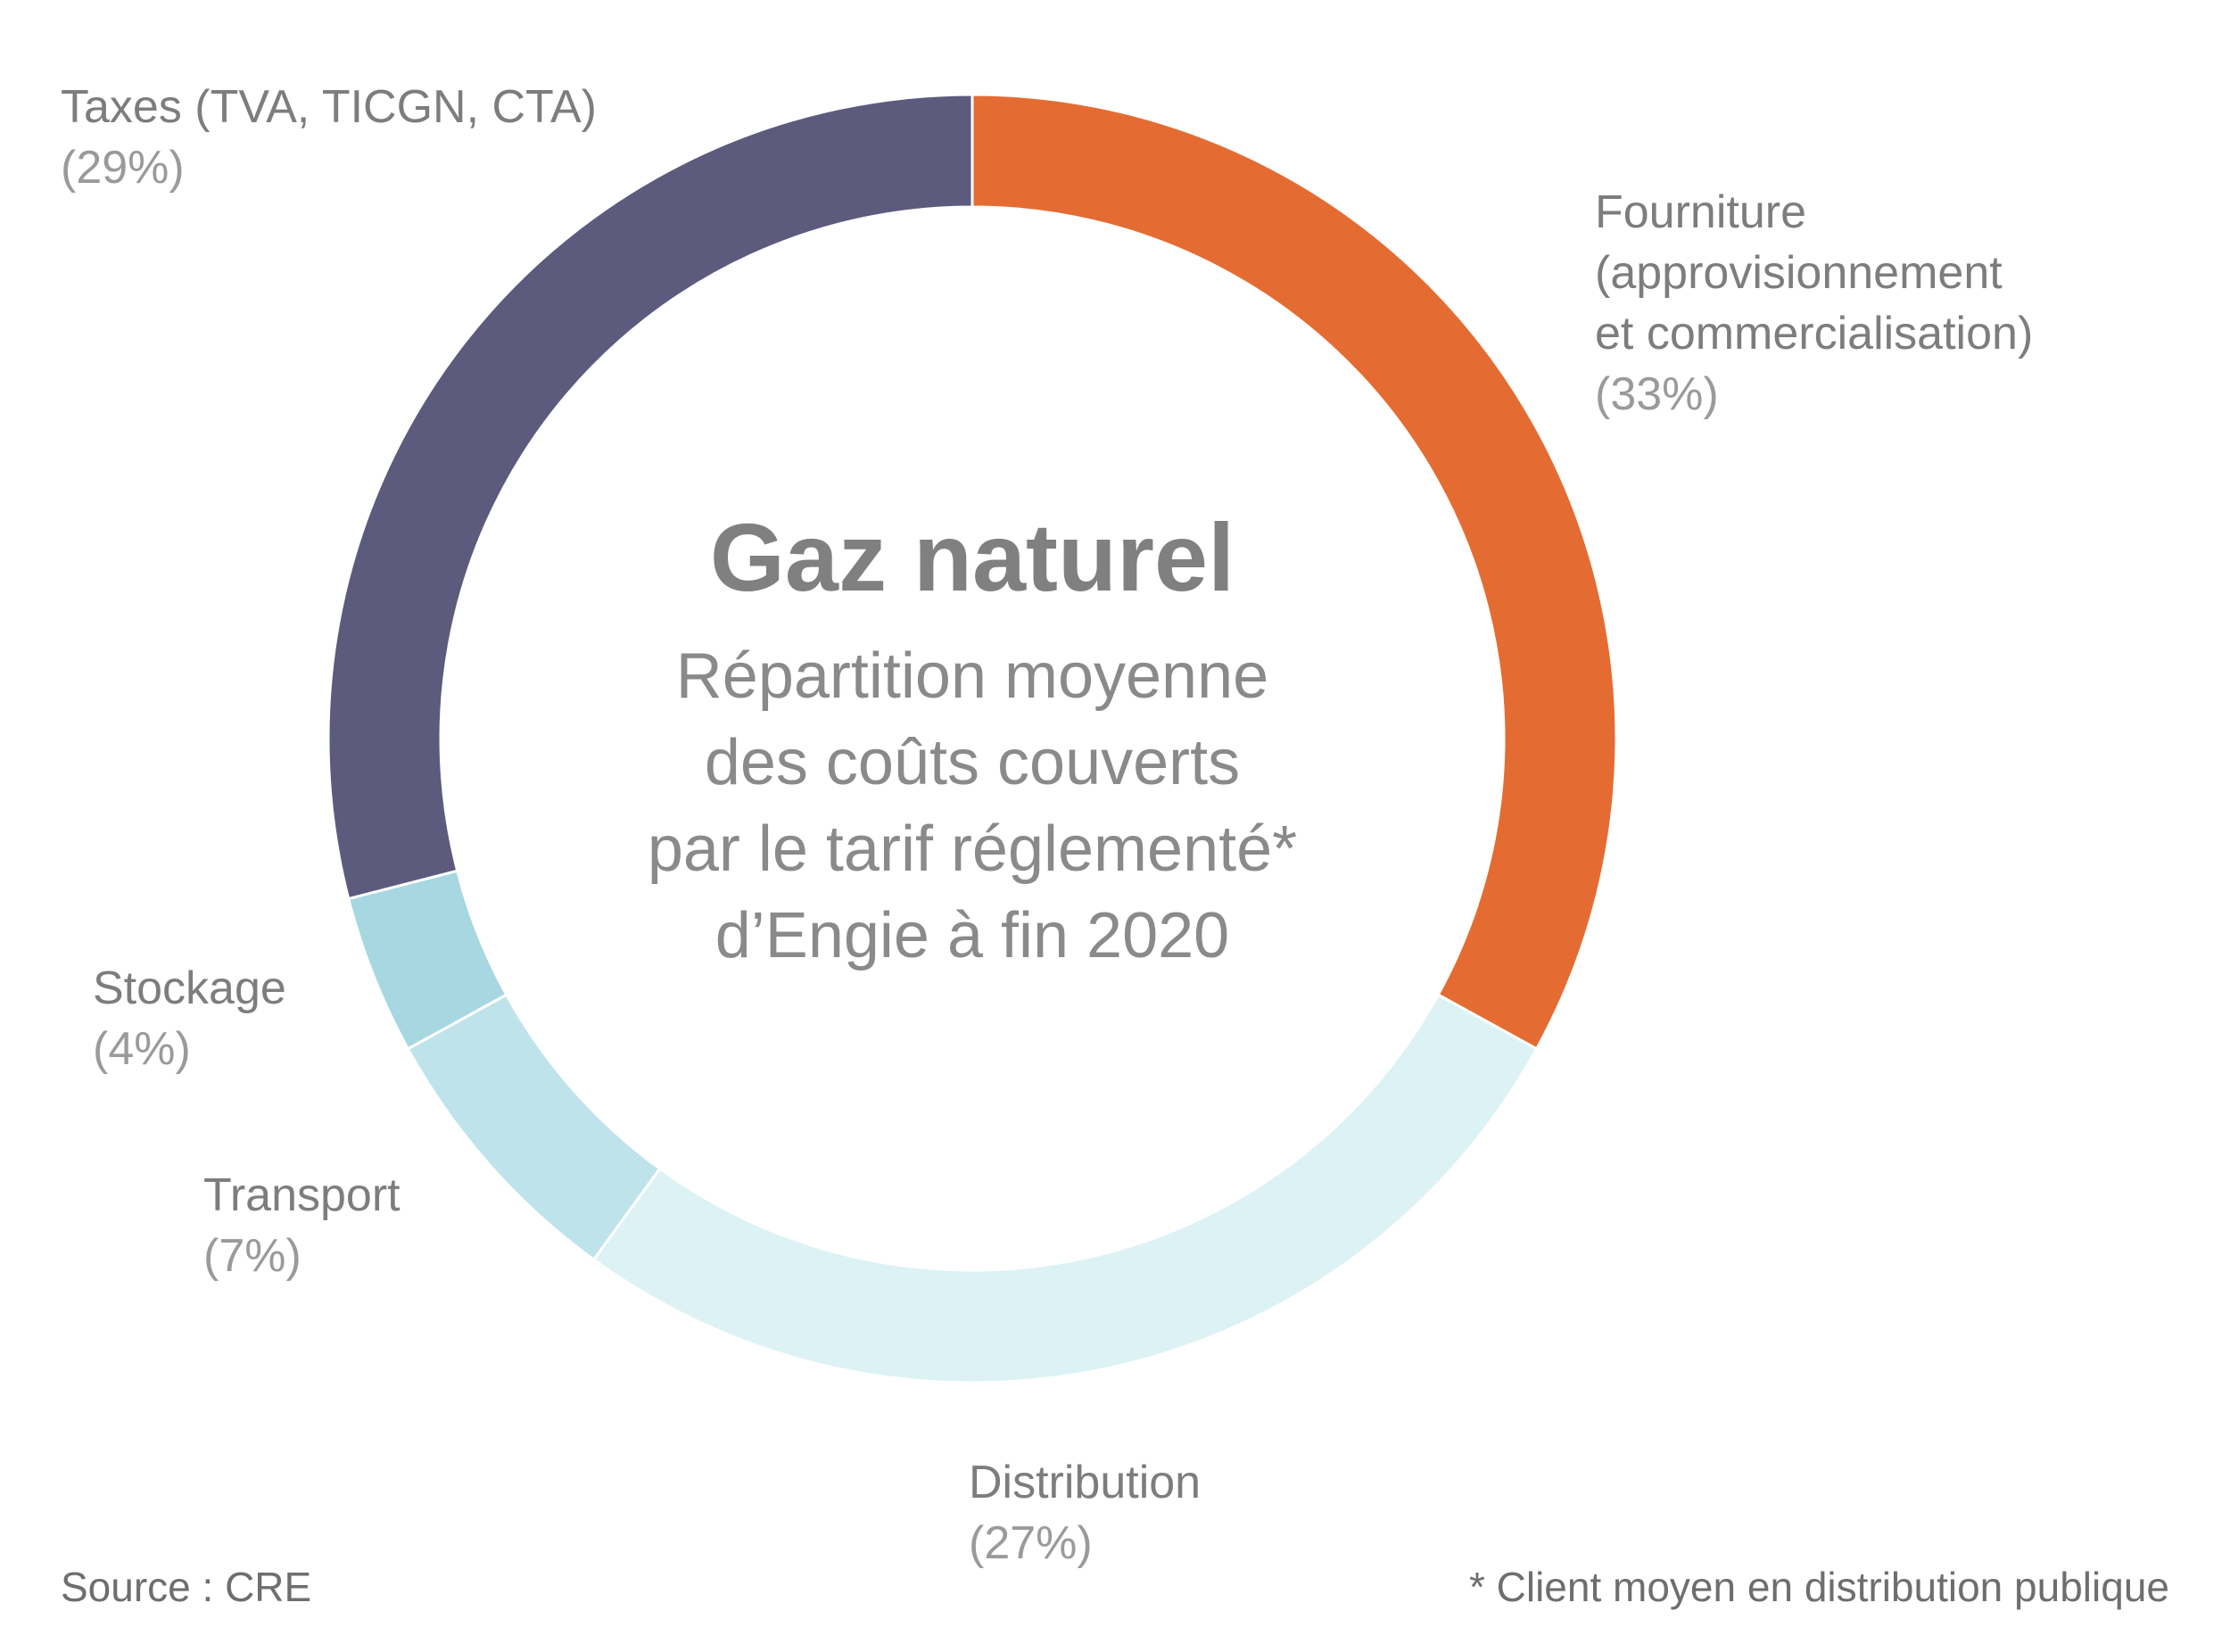 This screenshot has width=2230, height=1652. I want to click on subtitle-line: par le tarif réglementé*, so click(972, 849).